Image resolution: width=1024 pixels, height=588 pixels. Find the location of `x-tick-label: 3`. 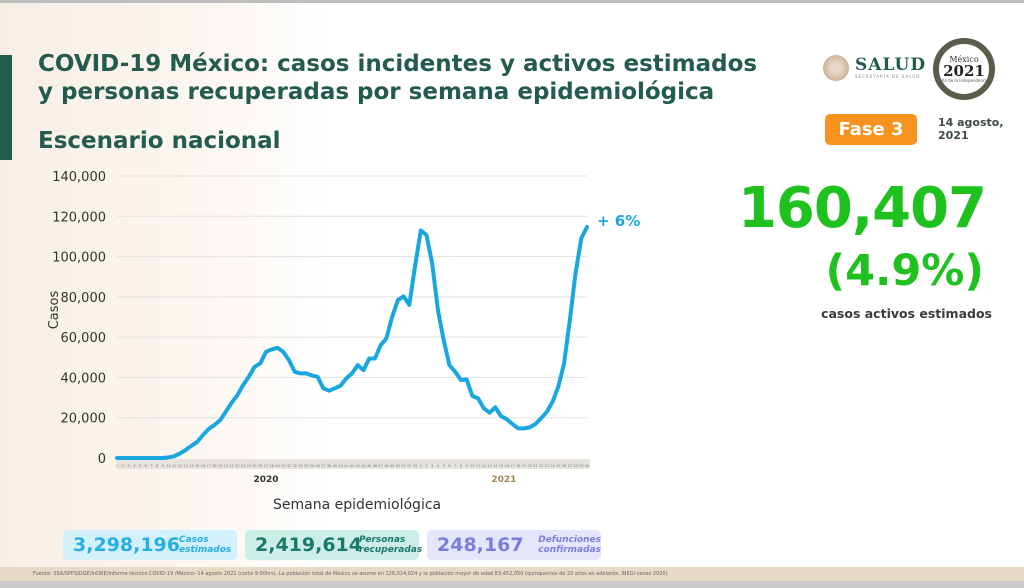

x-tick-label: 3 is located at coordinates (128, 466).